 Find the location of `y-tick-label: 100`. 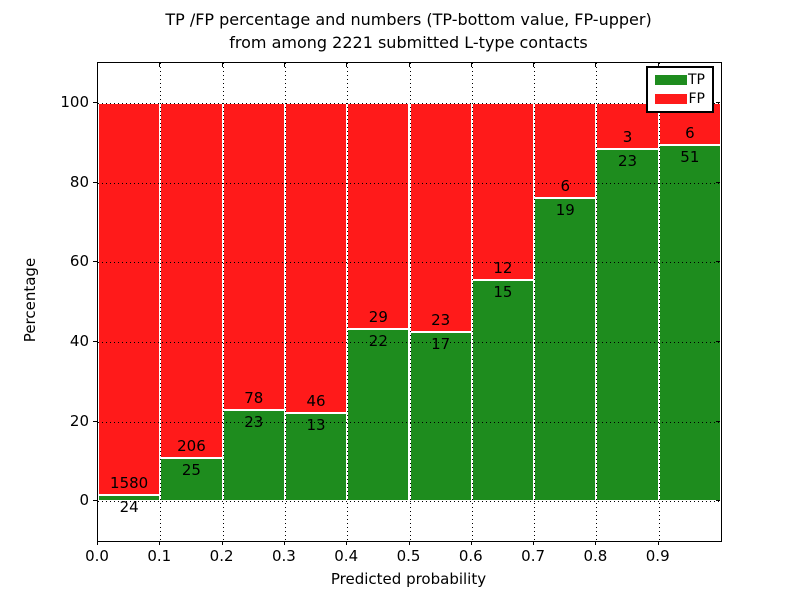

y-tick-label: 100 is located at coordinates (74, 101).